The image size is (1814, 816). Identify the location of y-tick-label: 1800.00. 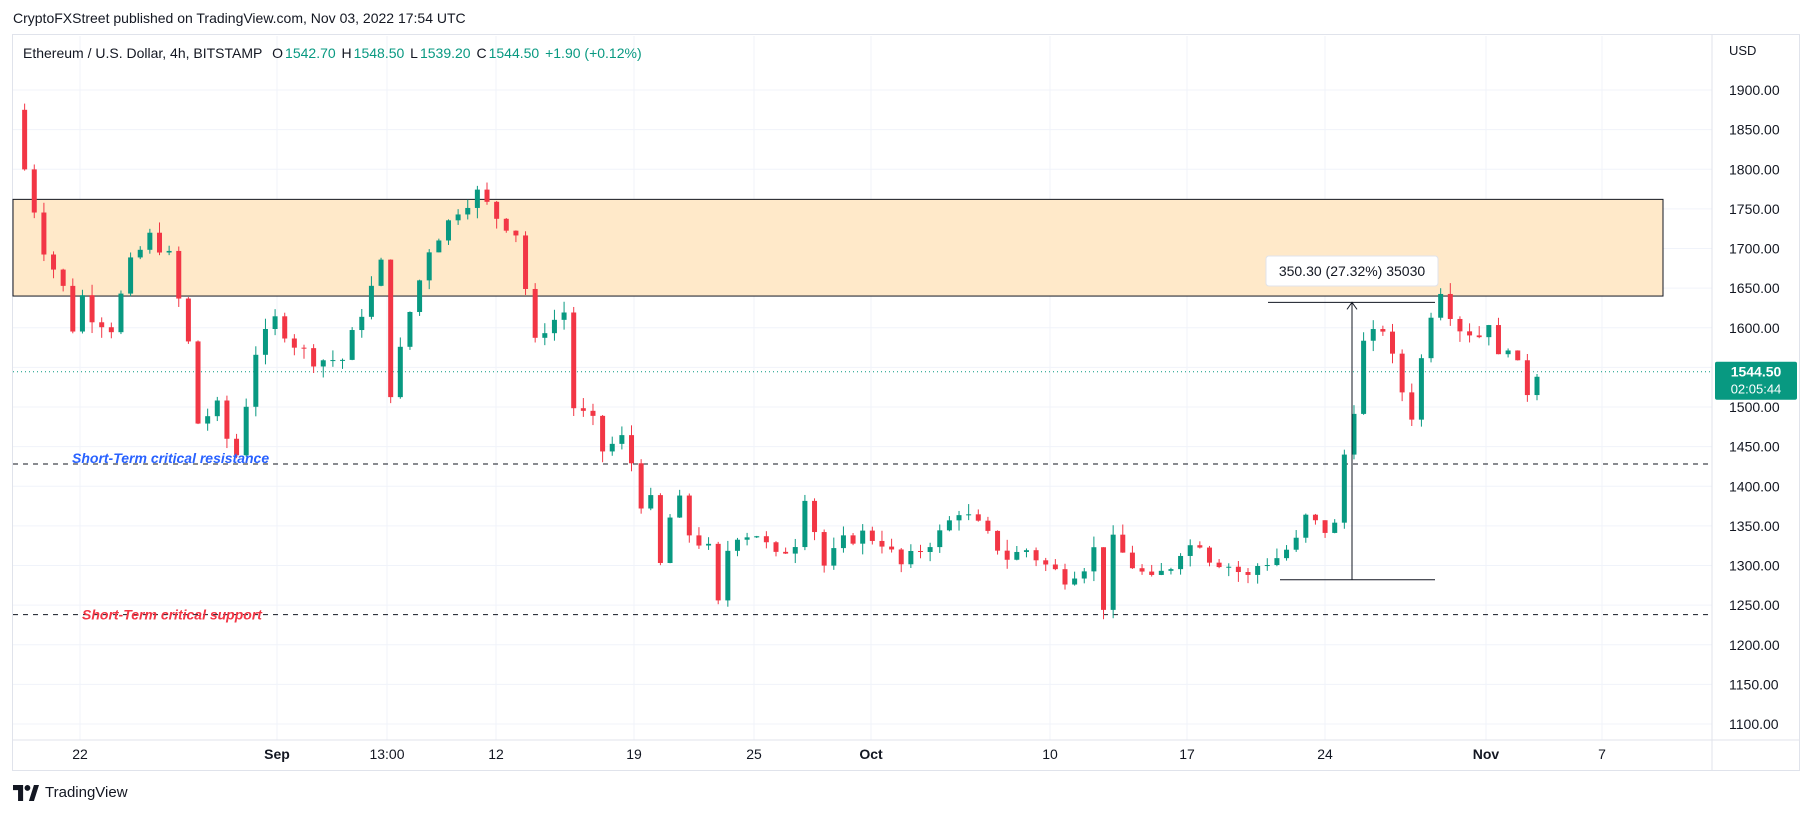
(1754, 169).